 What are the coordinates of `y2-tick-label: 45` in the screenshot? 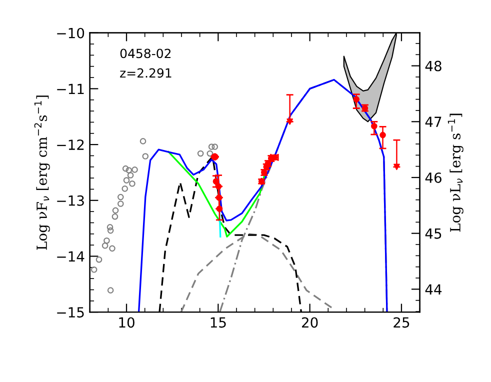 It's located at (433, 233).